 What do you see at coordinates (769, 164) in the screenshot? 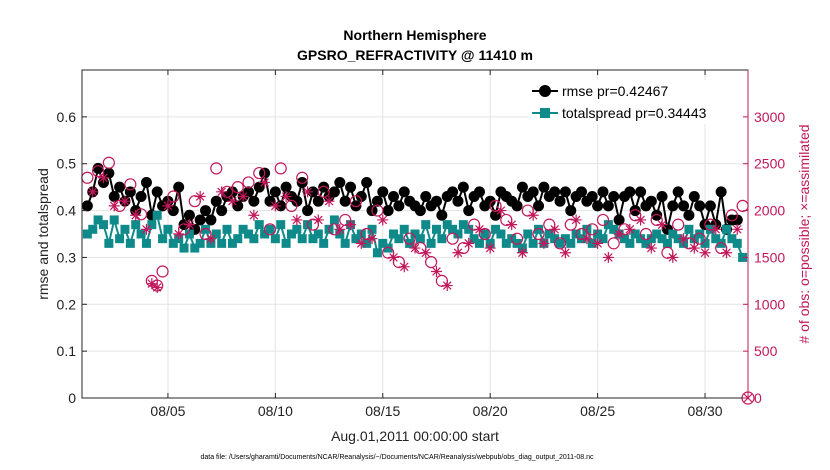
I see `y2-tick-label: 2500` at bounding box center [769, 164].